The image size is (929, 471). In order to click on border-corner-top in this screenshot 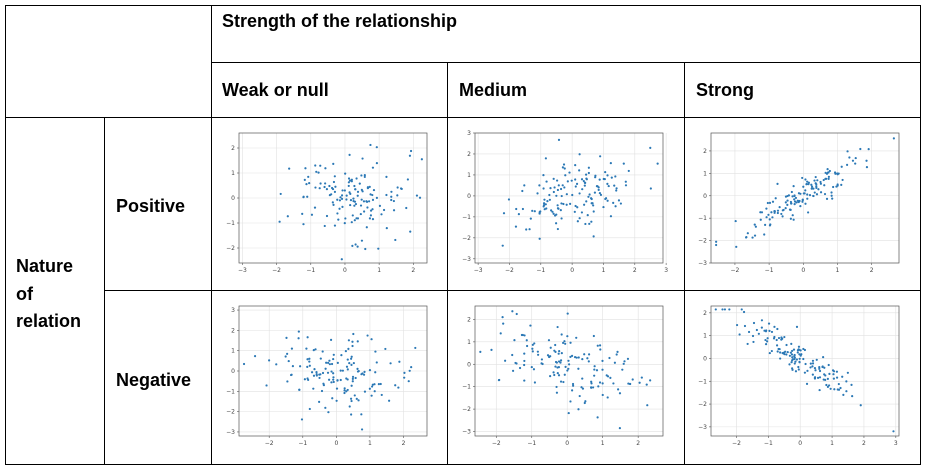, I will do `click(108, 5)`.